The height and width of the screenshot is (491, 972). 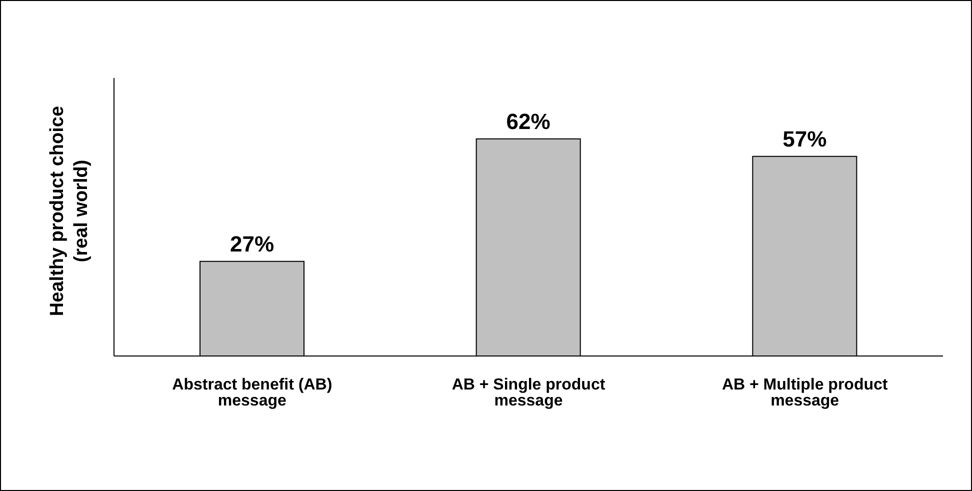 What do you see at coordinates (805, 393) in the screenshot?
I see `x-tick-label: AB + Multiple product message` at bounding box center [805, 393].